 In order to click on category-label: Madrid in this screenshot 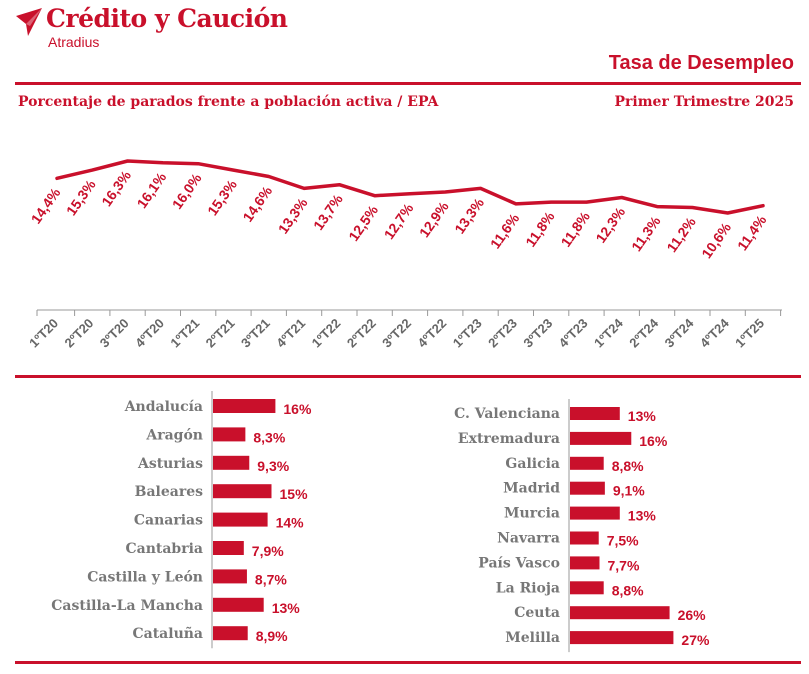, I will do `click(531, 489)`.